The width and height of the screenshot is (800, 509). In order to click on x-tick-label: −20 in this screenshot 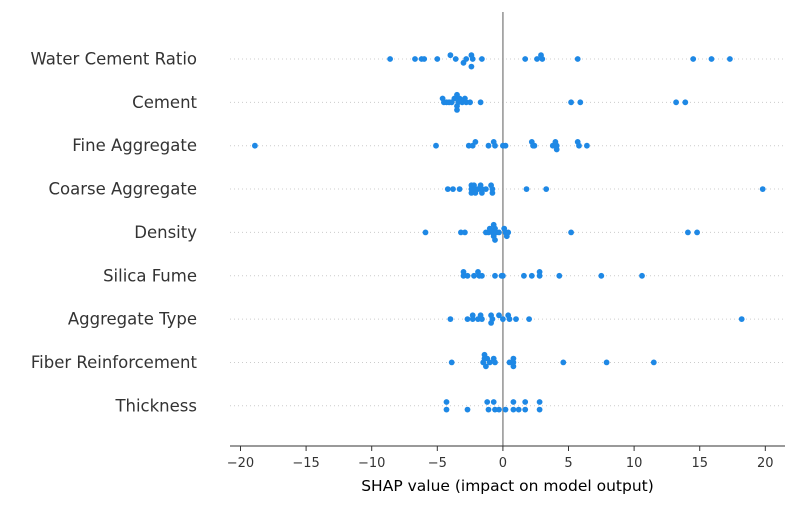, I will do `click(240, 463)`.